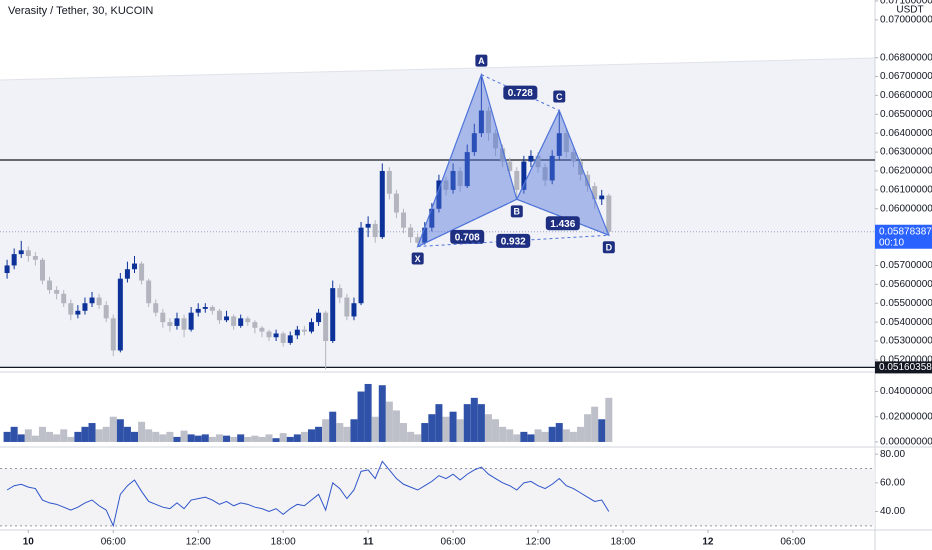 The width and height of the screenshot is (932, 550). I want to click on rsi-line, so click(308, 494).